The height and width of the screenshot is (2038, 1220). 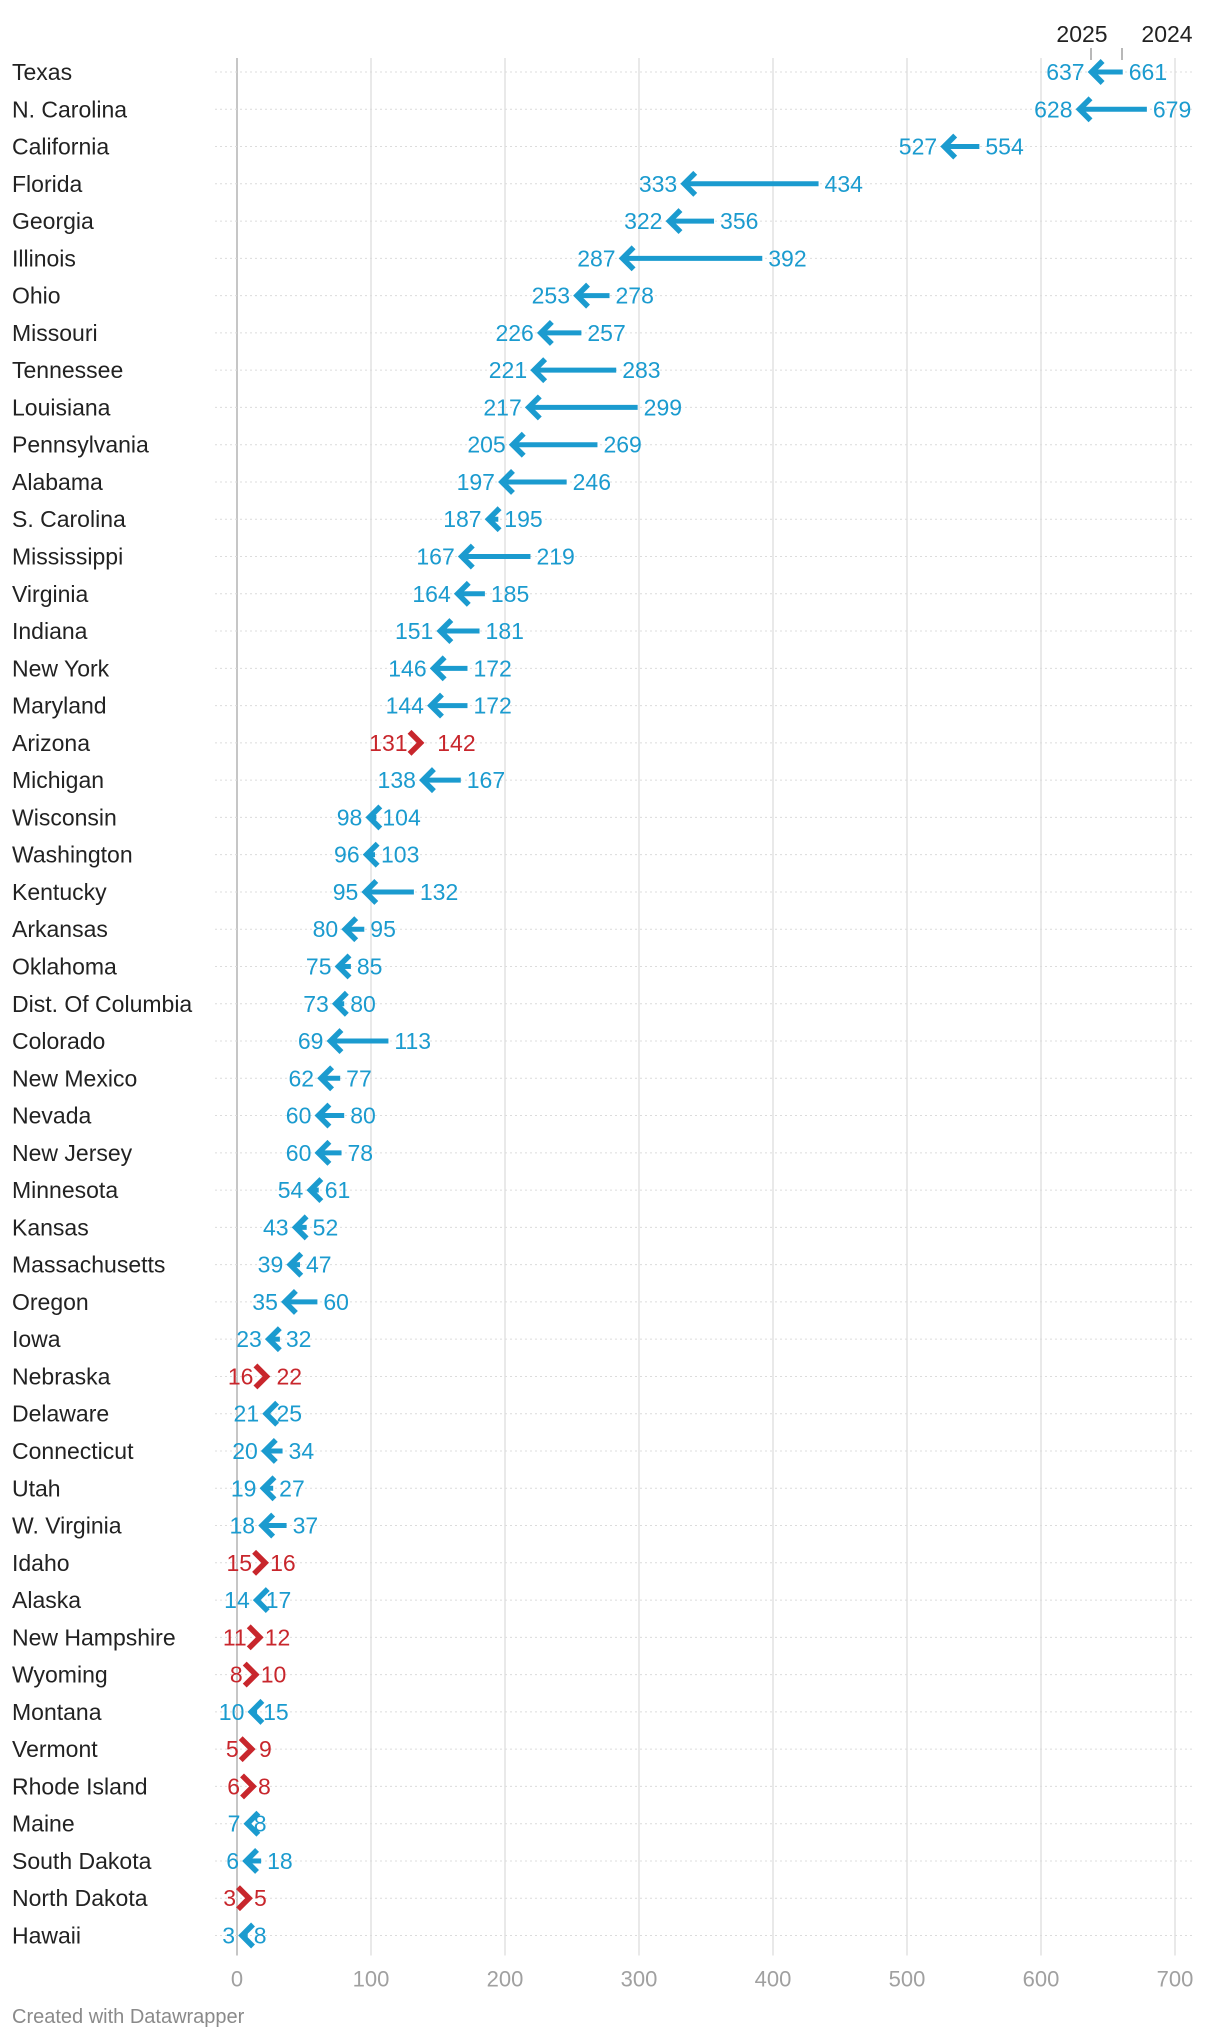 What do you see at coordinates (280, 1861) in the screenshot?
I see `value-2024: 18` at bounding box center [280, 1861].